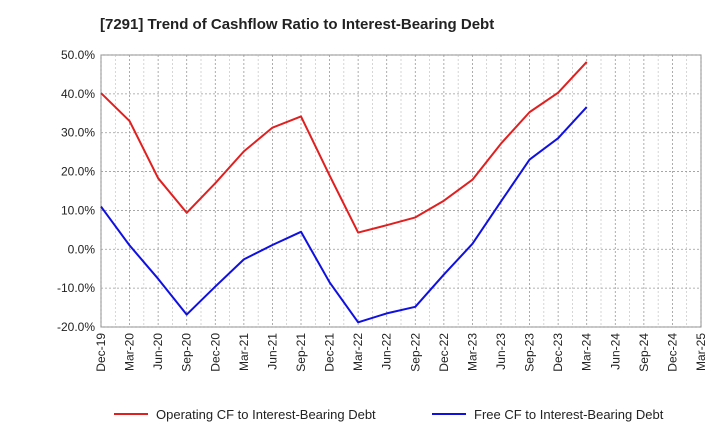  What do you see at coordinates (558, 352) in the screenshot?
I see `x-tick-label: Dec-23` at bounding box center [558, 352].